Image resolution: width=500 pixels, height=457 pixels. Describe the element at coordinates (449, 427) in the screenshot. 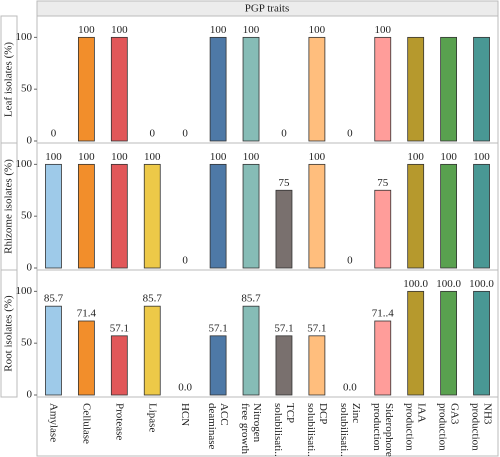

I see `x-tick-label: GA3production` at that location.